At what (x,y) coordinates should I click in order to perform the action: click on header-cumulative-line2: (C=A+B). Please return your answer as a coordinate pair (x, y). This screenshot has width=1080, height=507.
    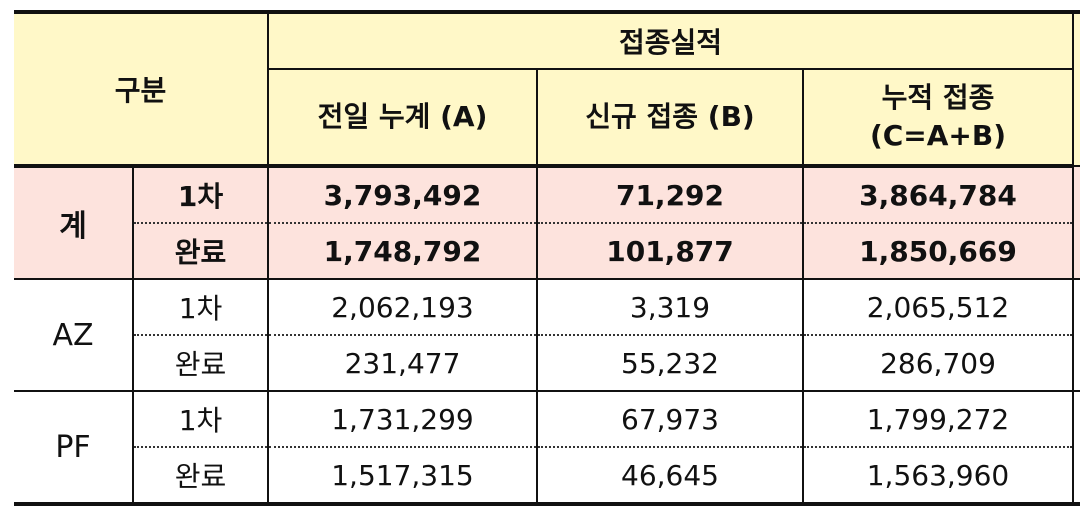
    Looking at the image, I should click on (938, 135).